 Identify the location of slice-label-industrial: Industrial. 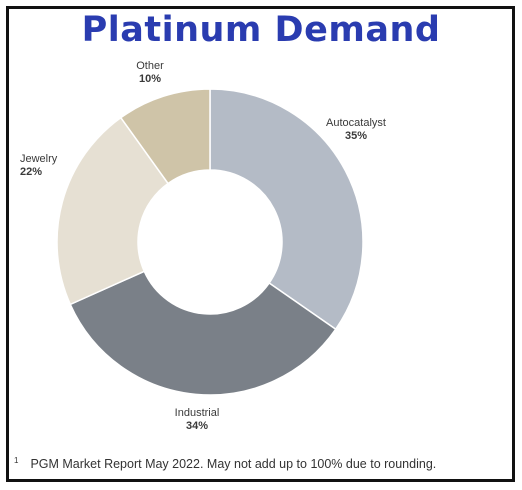
(197, 413).